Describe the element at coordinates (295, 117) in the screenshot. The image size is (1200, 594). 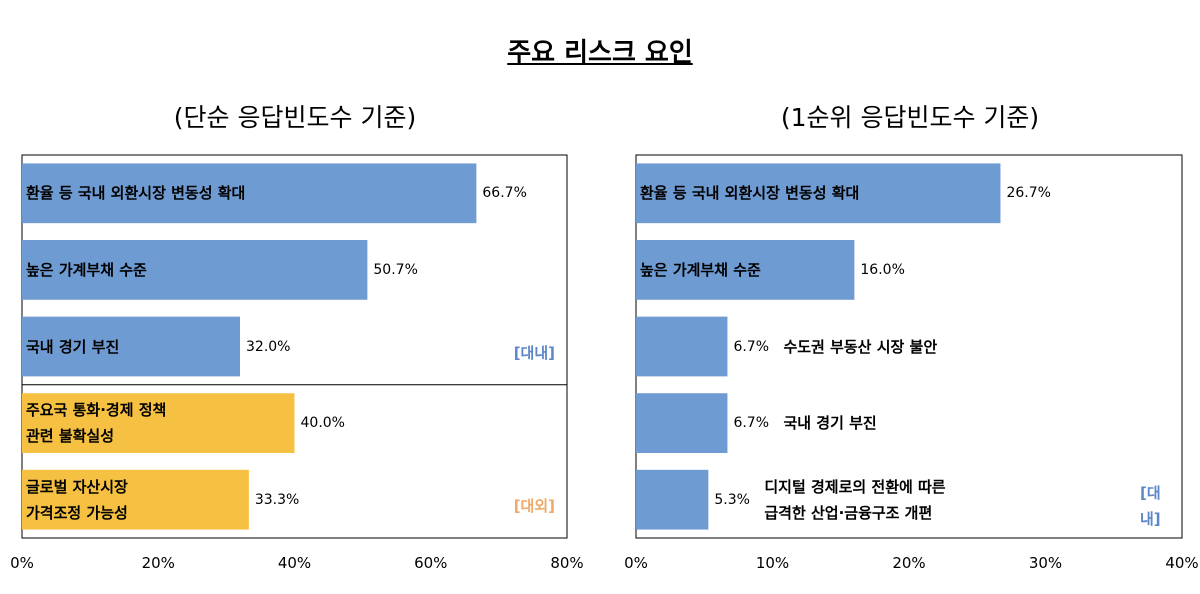
I see `subtitle: (단순 응답빈도수 기준)` at that location.